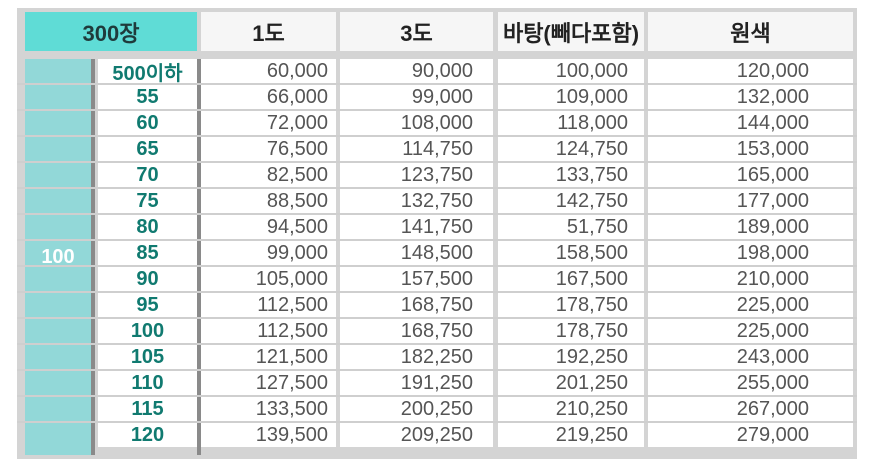  What do you see at coordinates (147, 435) in the screenshot?
I see `row-size: 120` at bounding box center [147, 435].